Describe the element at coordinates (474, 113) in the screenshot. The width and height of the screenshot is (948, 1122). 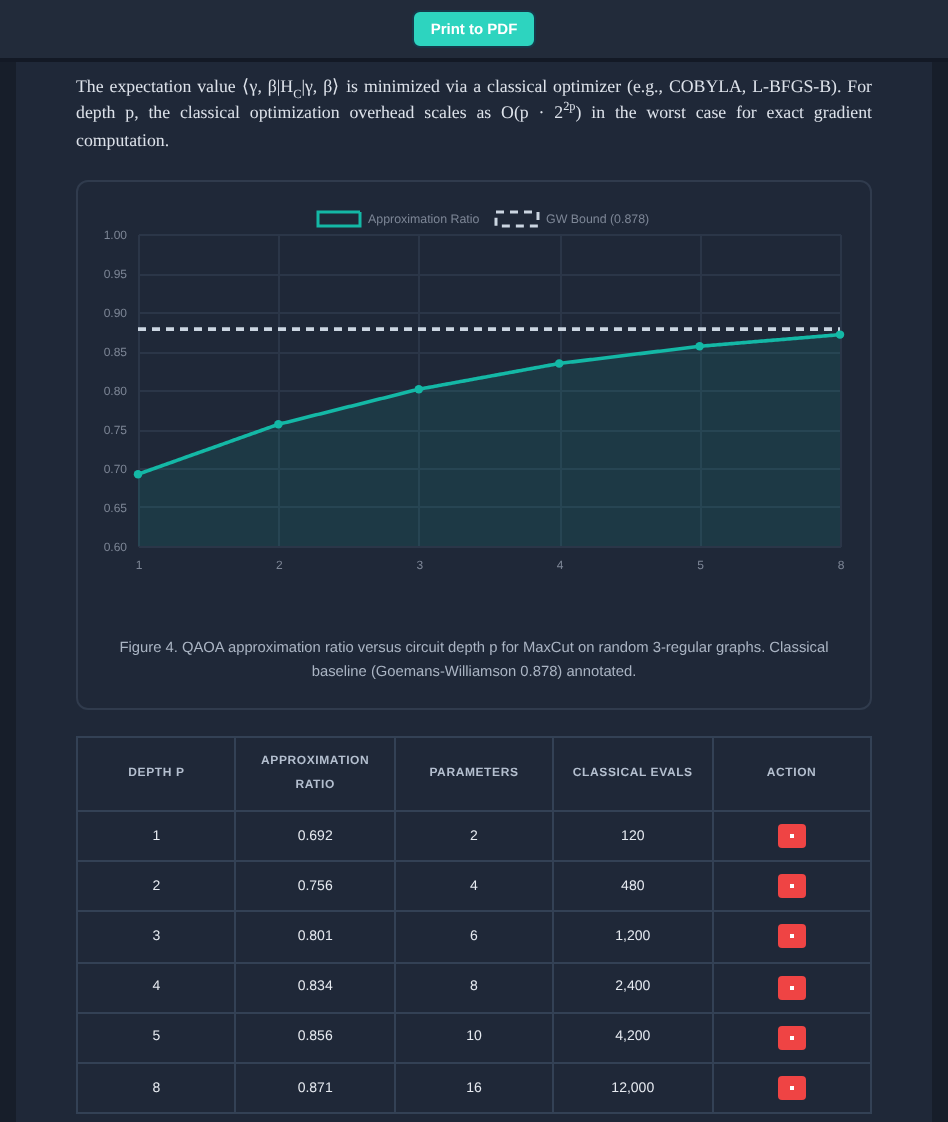
I see `text: The expectation value ⟨γ, β|H$_{C}$|γ, β⟩ is minimized via a classical optimizer (e.g., COBYLA, L-BFGS-B). For depth p, the classical optimization overhead scales as O(p · 2$^{2p}$) in the worst case for exact gradient computation.` at that location.